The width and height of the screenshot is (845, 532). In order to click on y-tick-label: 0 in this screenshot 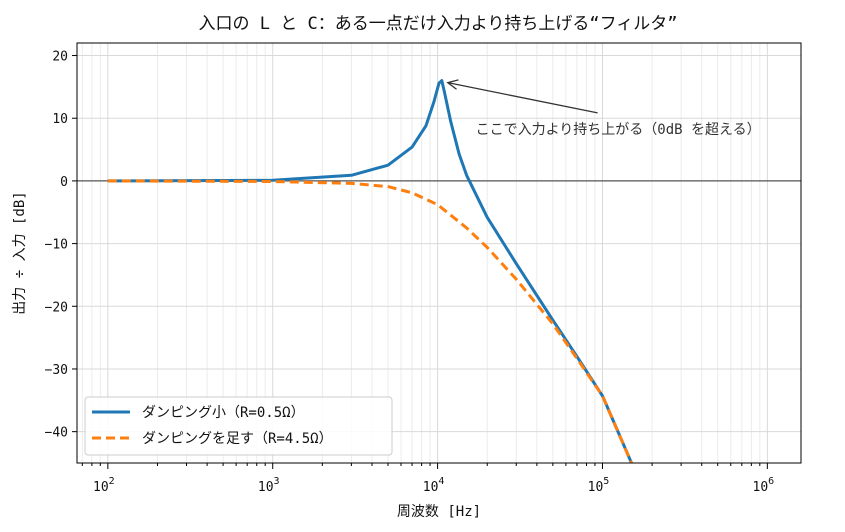, I will do `click(64, 182)`.